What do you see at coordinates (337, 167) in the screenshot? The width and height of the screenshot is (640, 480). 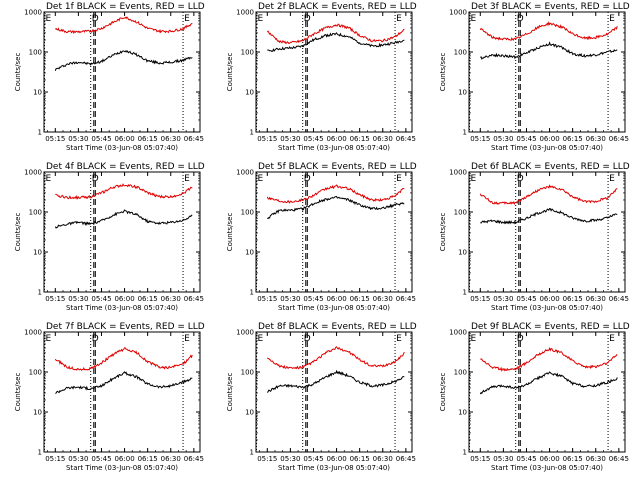 I see `panel-title: Det 5f BLACK = Events, RED = LLD` at bounding box center [337, 167].